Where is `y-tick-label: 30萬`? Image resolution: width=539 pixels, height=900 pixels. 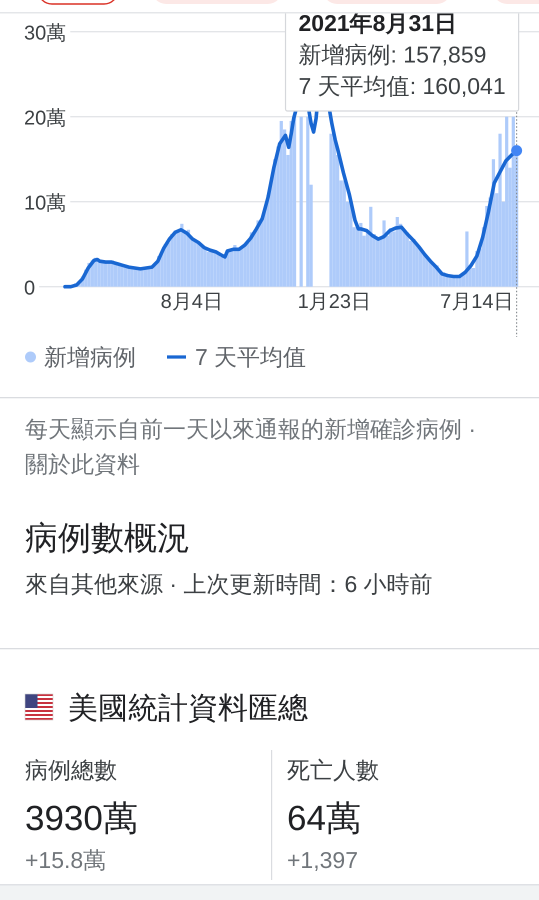
y-tick-label: 30萬 is located at coordinates (45, 33).